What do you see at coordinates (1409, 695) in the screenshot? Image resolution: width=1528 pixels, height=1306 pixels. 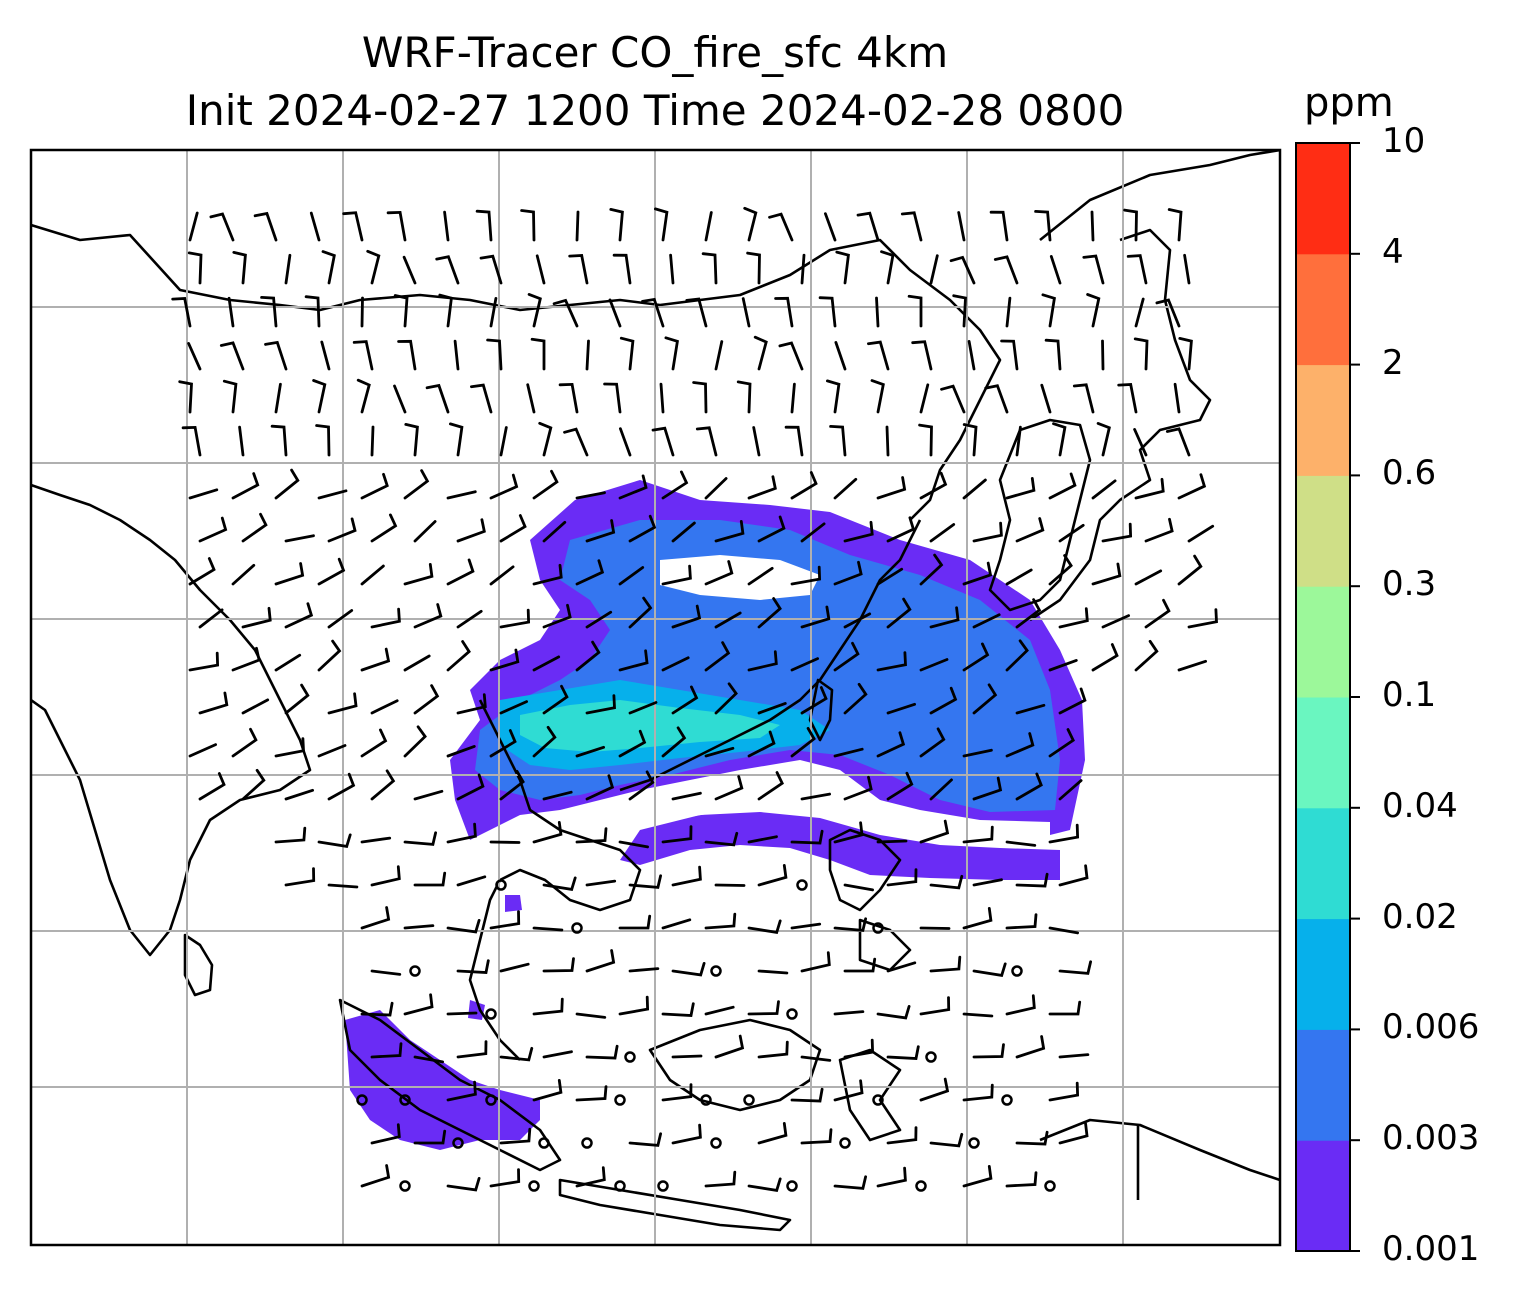 I see `colorbar-tick-label: 0.1` at bounding box center [1409, 695].